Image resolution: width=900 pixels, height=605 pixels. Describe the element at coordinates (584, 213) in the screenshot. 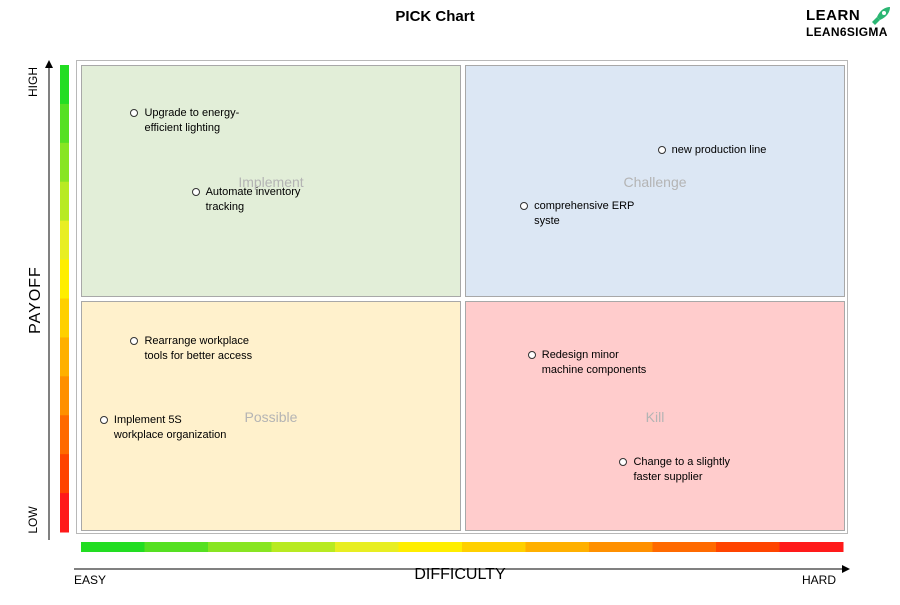

I see `point-label: comprehensive ERP syste` at that location.